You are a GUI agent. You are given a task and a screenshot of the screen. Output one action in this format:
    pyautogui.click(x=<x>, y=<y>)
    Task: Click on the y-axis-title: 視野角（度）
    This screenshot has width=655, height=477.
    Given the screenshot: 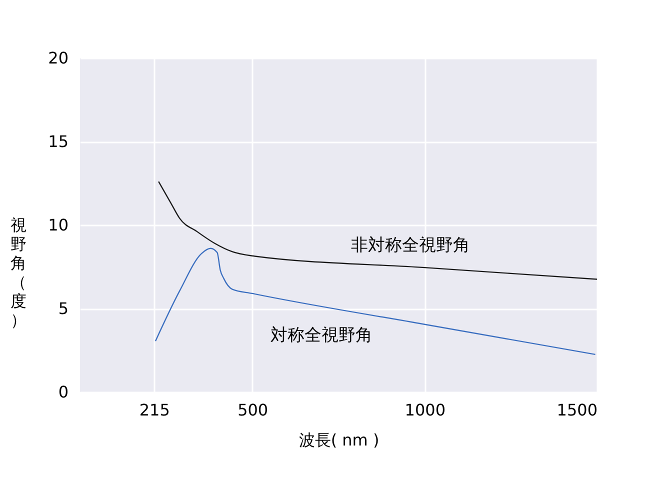 What is the action you would take?
    pyautogui.click(x=18, y=273)
    